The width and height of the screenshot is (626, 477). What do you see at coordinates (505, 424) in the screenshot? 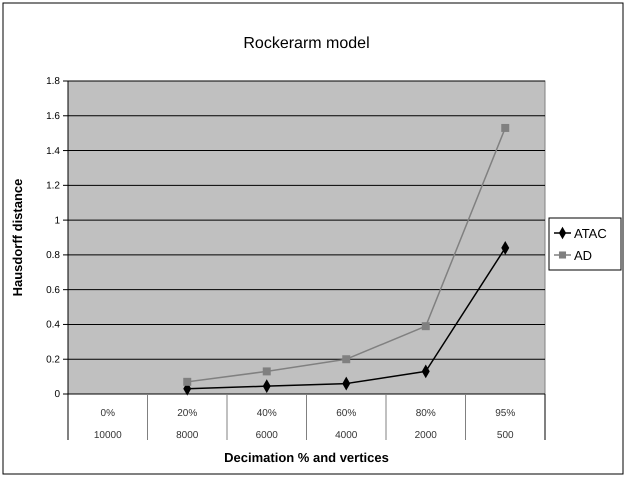
I see `x-tick-label: 95% 500` at bounding box center [505, 424].